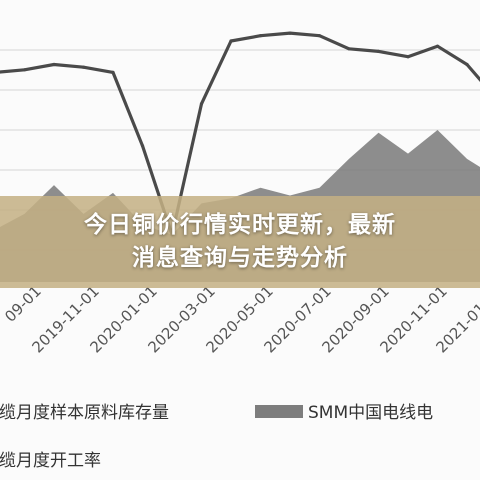 This screenshot has width=480, height=480. Describe the element at coordinates (240, 258) in the screenshot. I see `banner-title-line-2: 消息查询与走势分析` at that location.